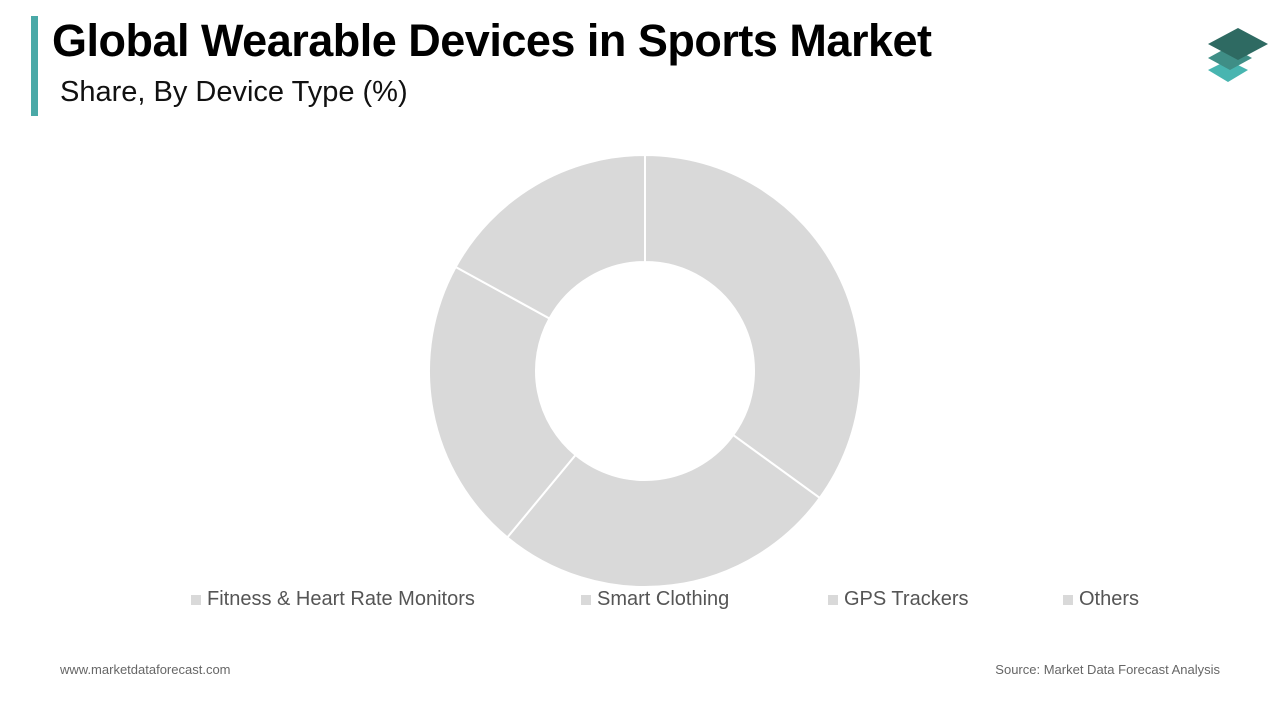  Describe the element at coordinates (663, 510) in the screenshot. I see `donut-slice-smart-clothing` at that location.